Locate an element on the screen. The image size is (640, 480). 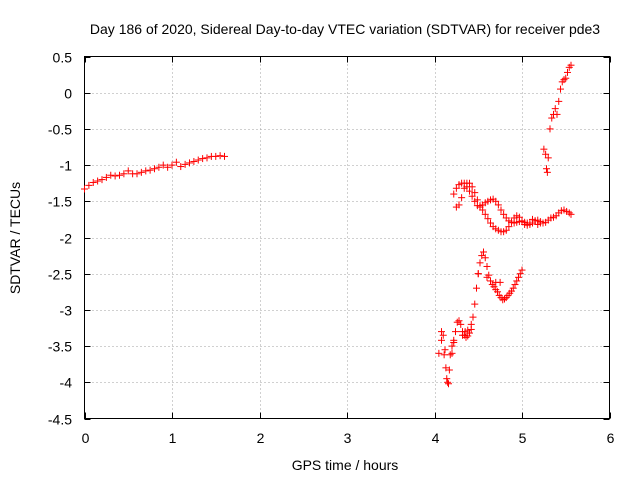
x-tick-label: 4 is located at coordinates (436, 438).